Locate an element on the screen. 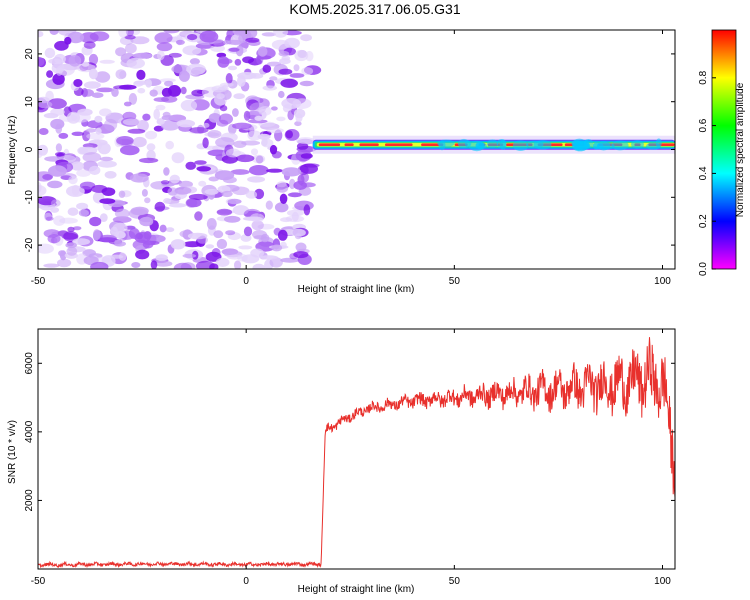 The height and width of the screenshot is (600, 750). x-tick-label: -50 is located at coordinates (38, 581).